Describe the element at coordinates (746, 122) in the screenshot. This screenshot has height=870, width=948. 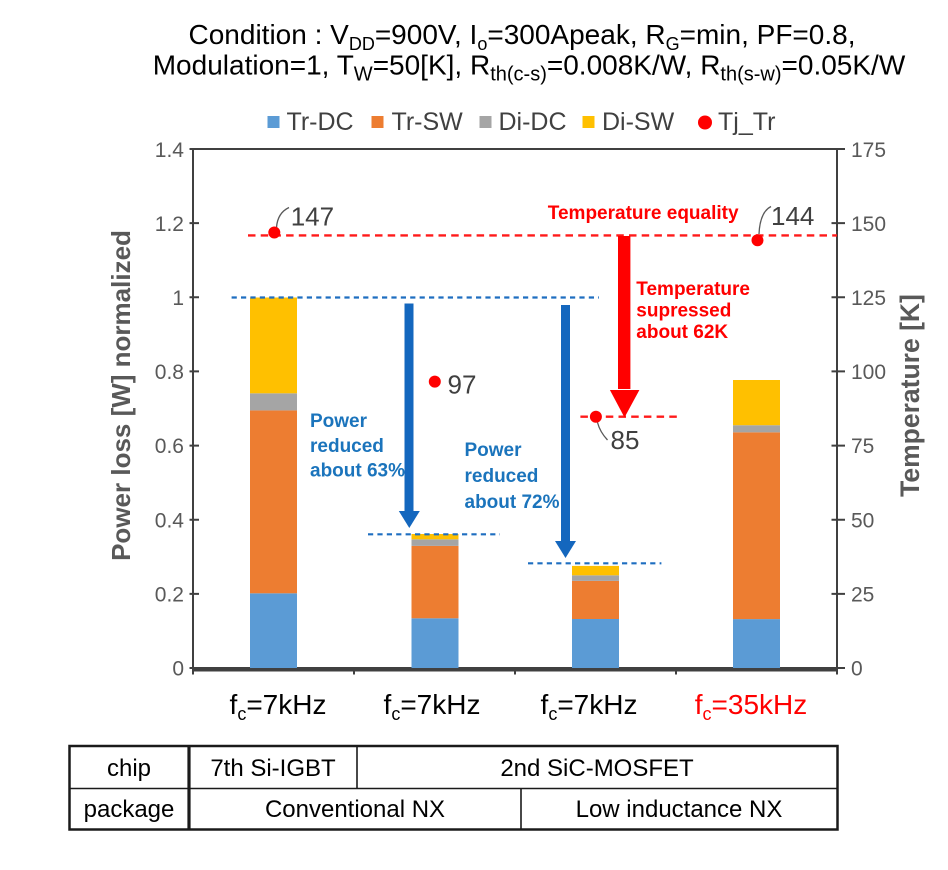
I see `svg-text: Tj_Tr` at that location.